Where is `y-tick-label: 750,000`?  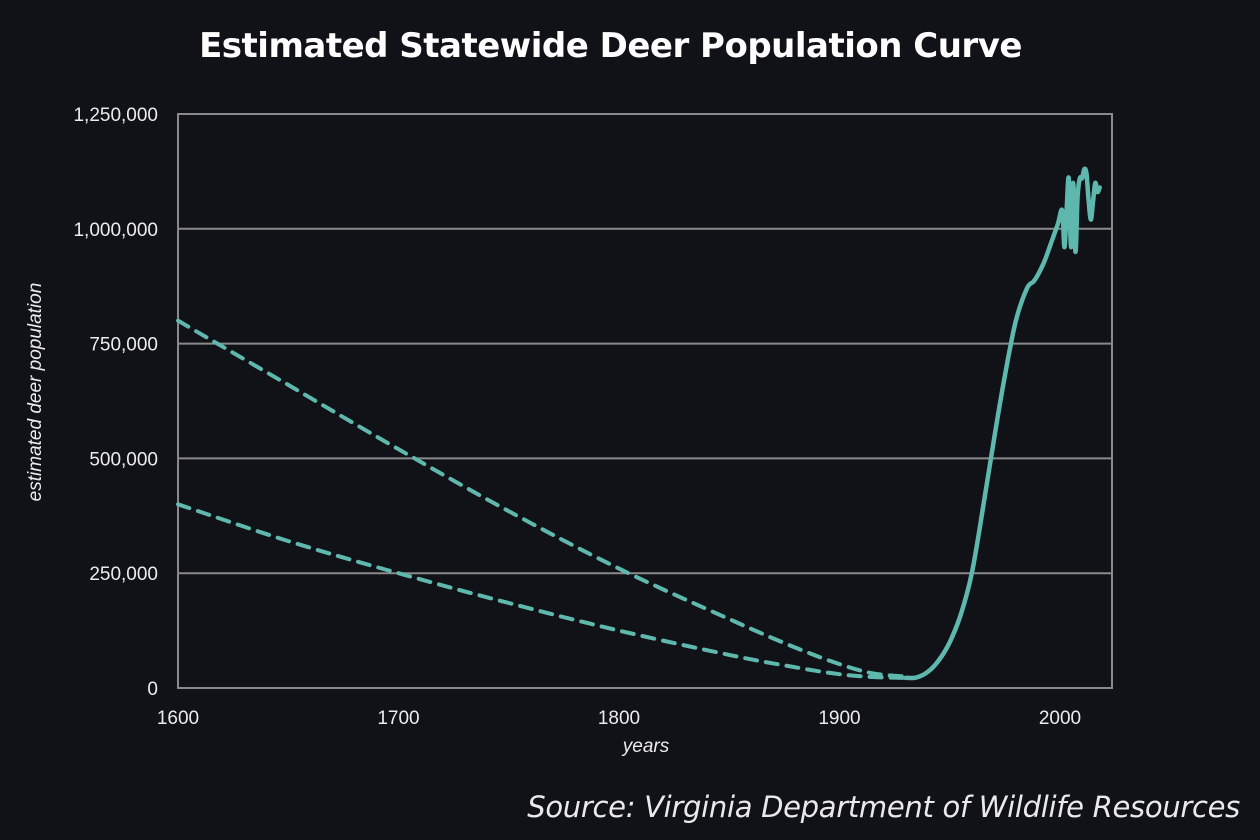
y-tick-label: 750,000 is located at coordinates (123, 345).